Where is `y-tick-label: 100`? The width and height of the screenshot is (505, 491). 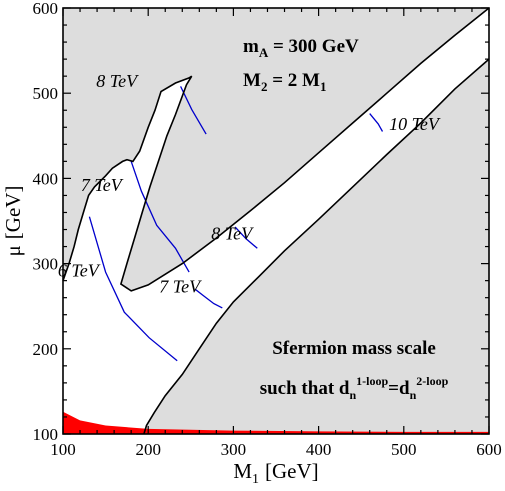
y-tick-label: 100 is located at coordinates (46, 434).